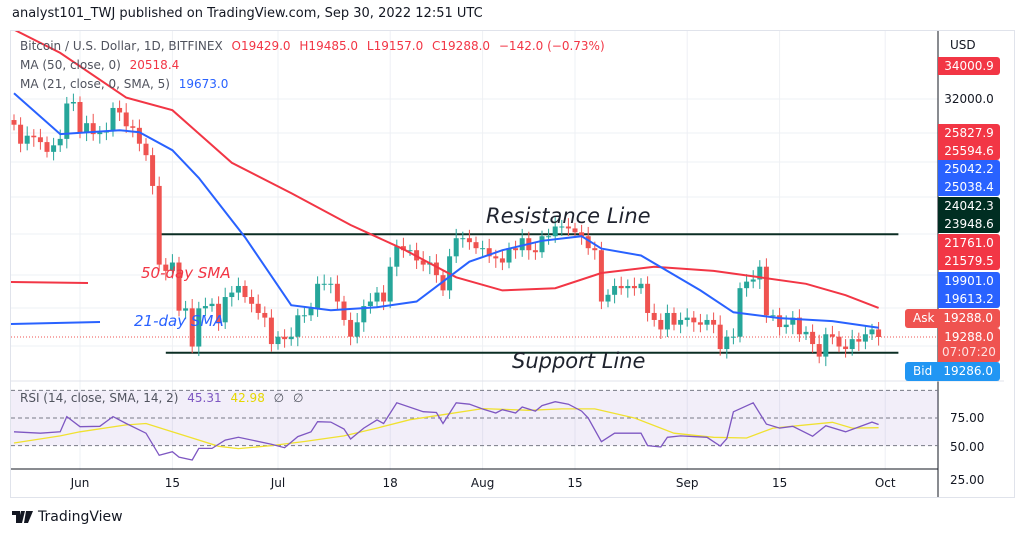 This screenshot has height=536, width=1017. What do you see at coordinates (204, 398) in the screenshot?
I see `rsi-value: 45.31` at bounding box center [204, 398].